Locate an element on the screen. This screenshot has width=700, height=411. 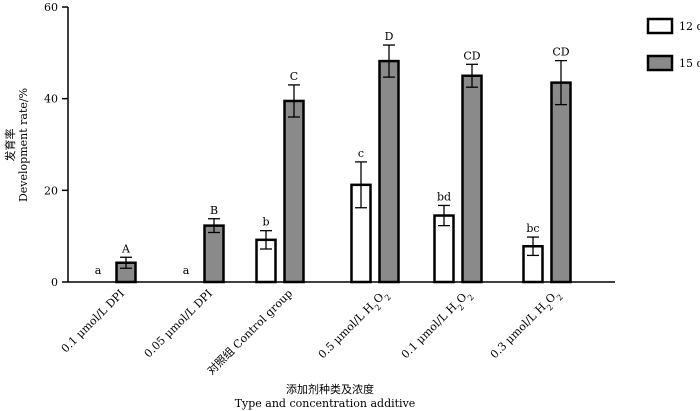
category-label: 0.3 μmol/L H2O2 is located at coordinates (526, 325).